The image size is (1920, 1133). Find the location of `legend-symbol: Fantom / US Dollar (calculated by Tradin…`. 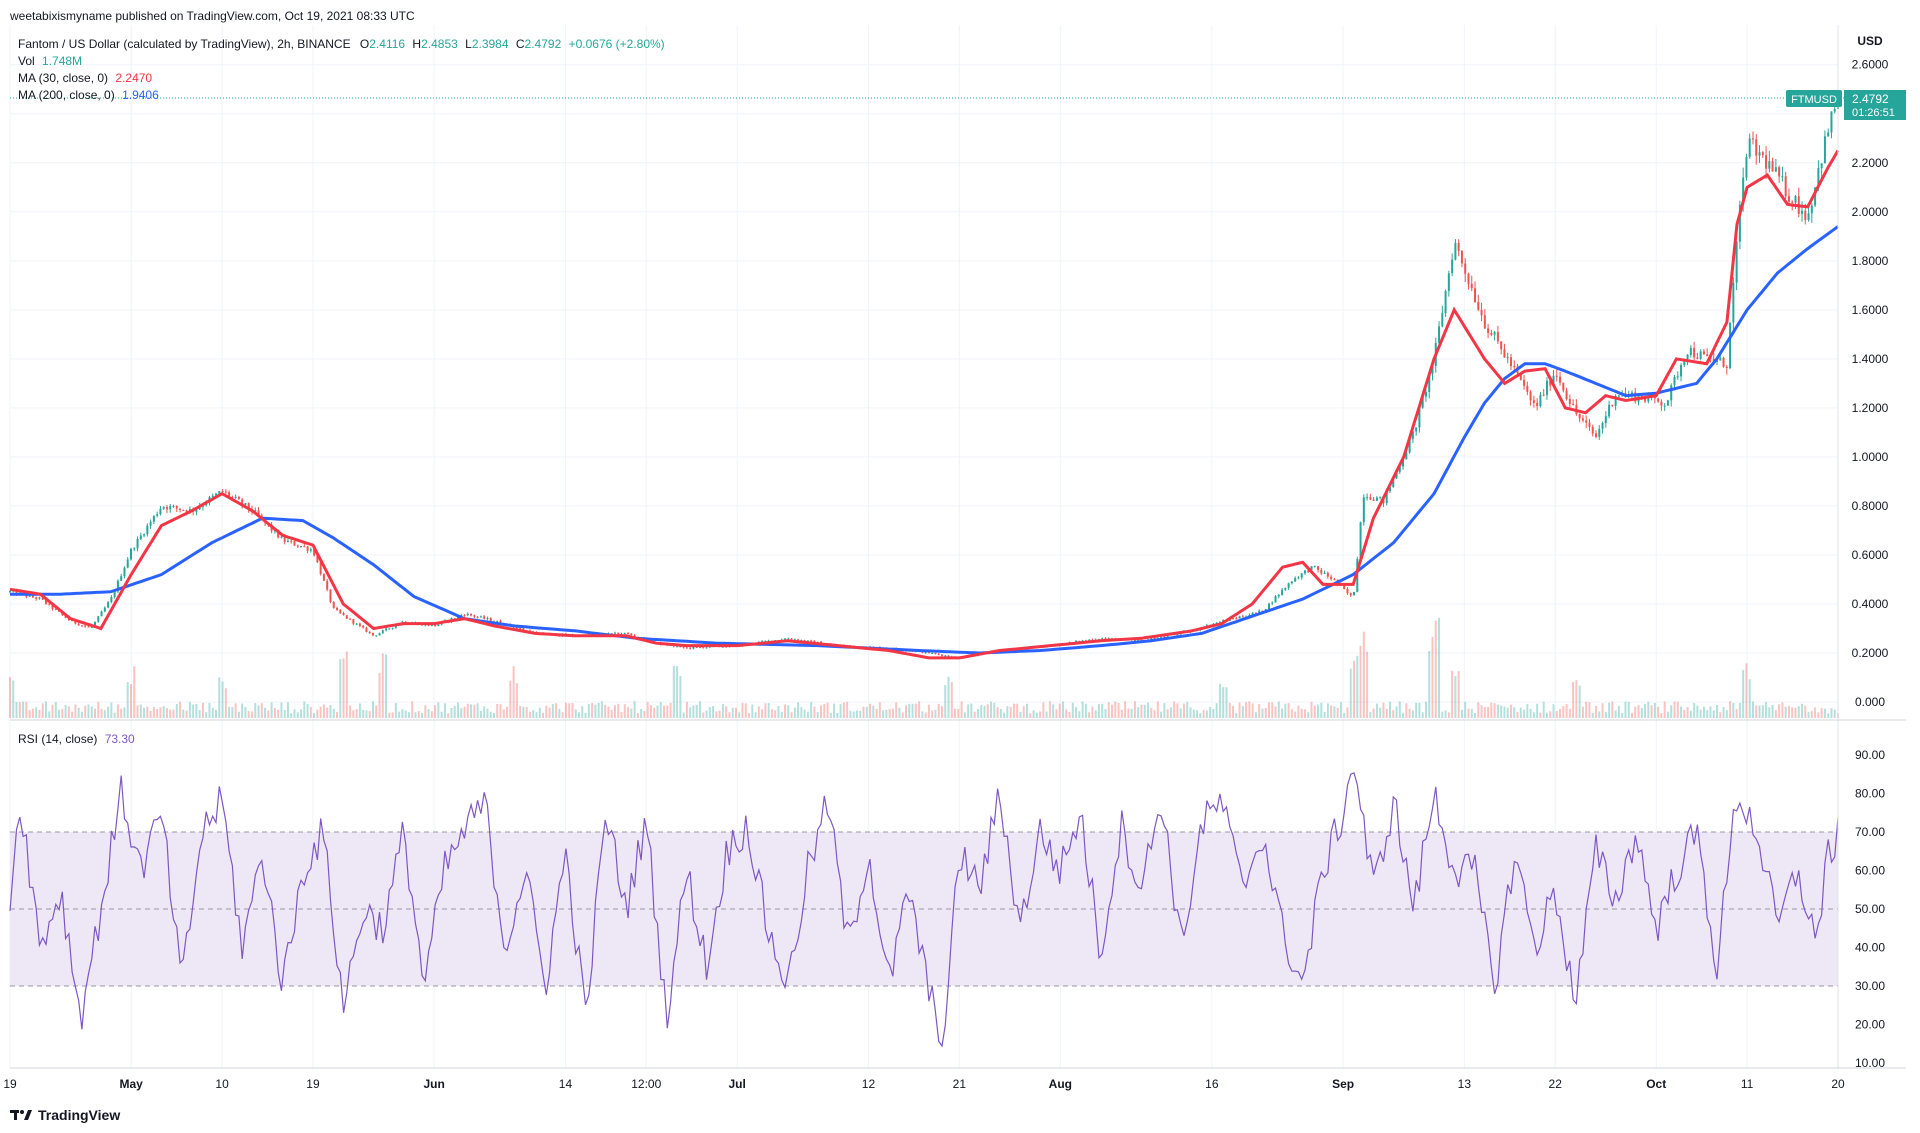

legend-symbol: Fantom / US Dollar (calculated by Tradin… is located at coordinates (184, 44).